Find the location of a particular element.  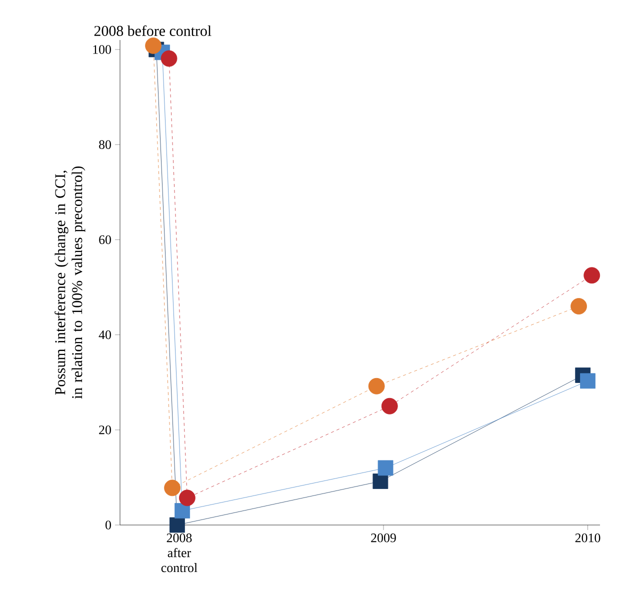

y-axis-title: Possum interference (change in CCI, in relation to 100% values precontrol) is located at coordinates (70, 282).